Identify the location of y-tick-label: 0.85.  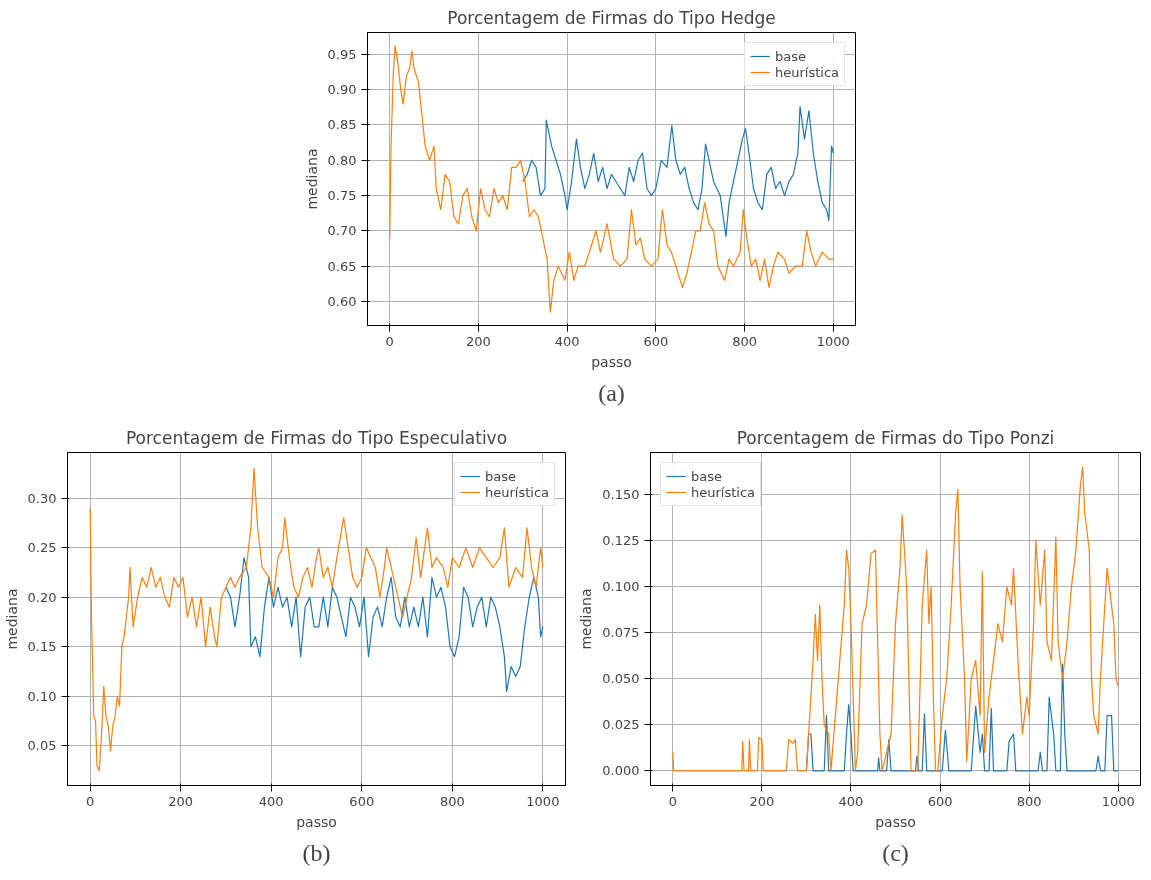
(342, 125).